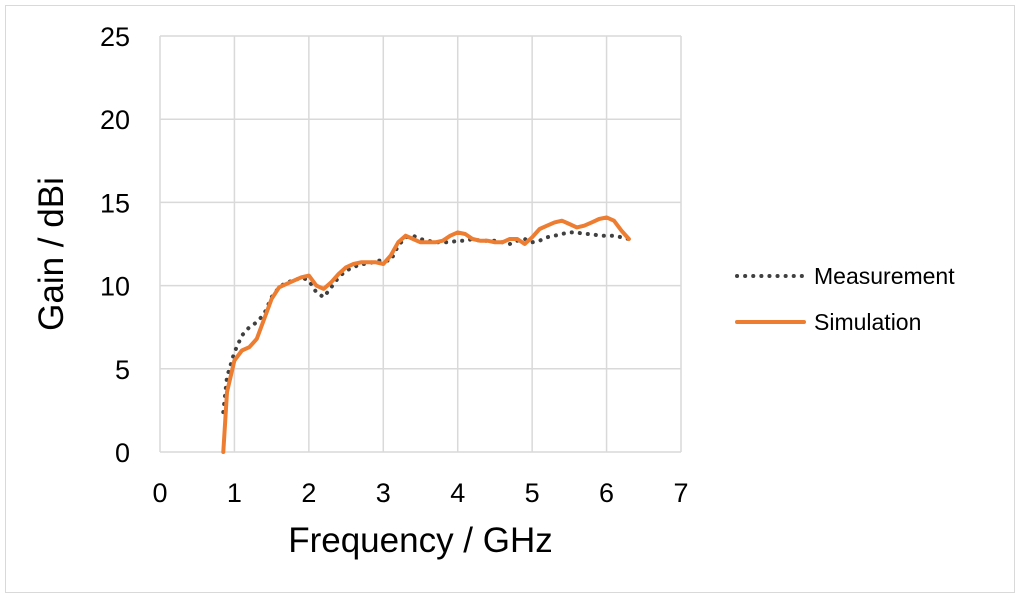 The height and width of the screenshot is (600, 1022). I want to click on x-tick-label: 2, so click(308, 493).